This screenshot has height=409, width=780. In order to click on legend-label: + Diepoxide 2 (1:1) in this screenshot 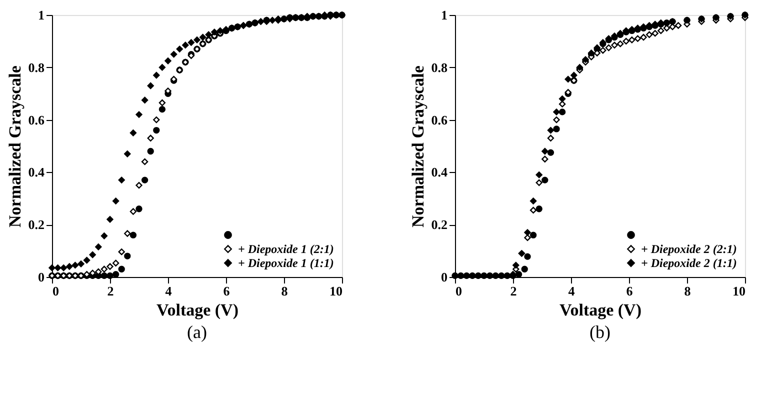, I will do `click(689, 263)`.